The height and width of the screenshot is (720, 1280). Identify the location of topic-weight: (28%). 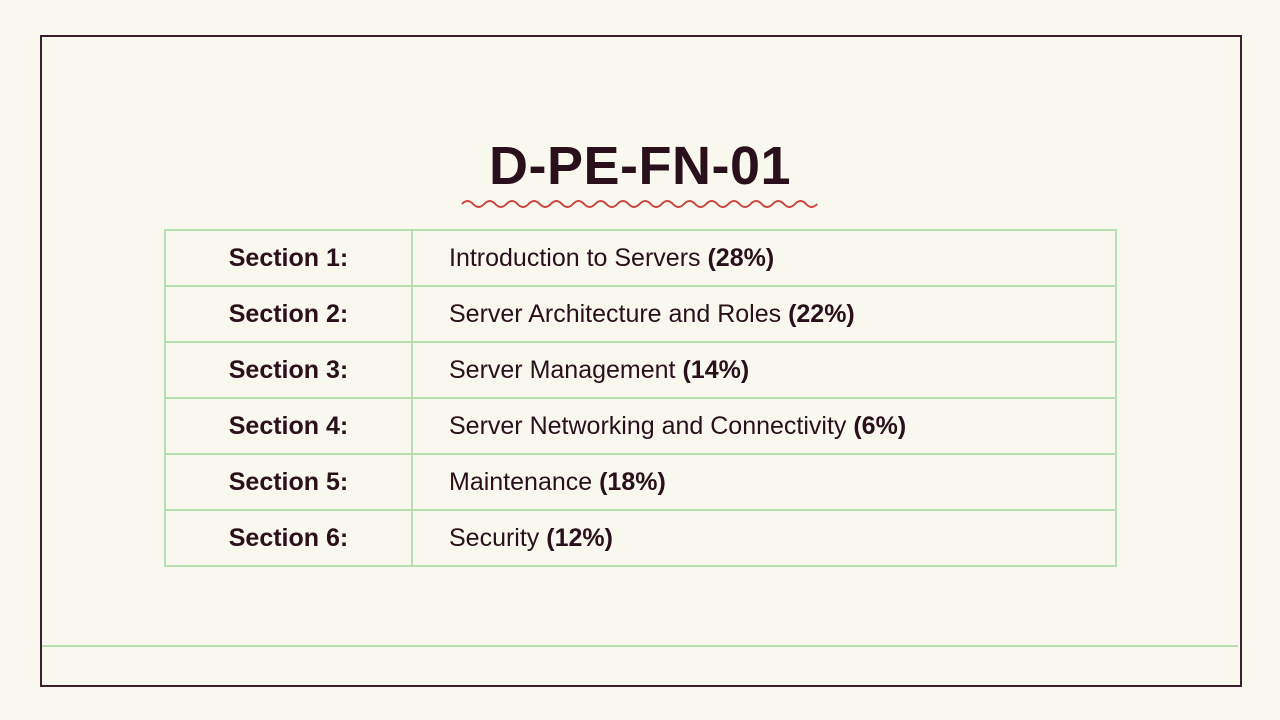
(741, 257).